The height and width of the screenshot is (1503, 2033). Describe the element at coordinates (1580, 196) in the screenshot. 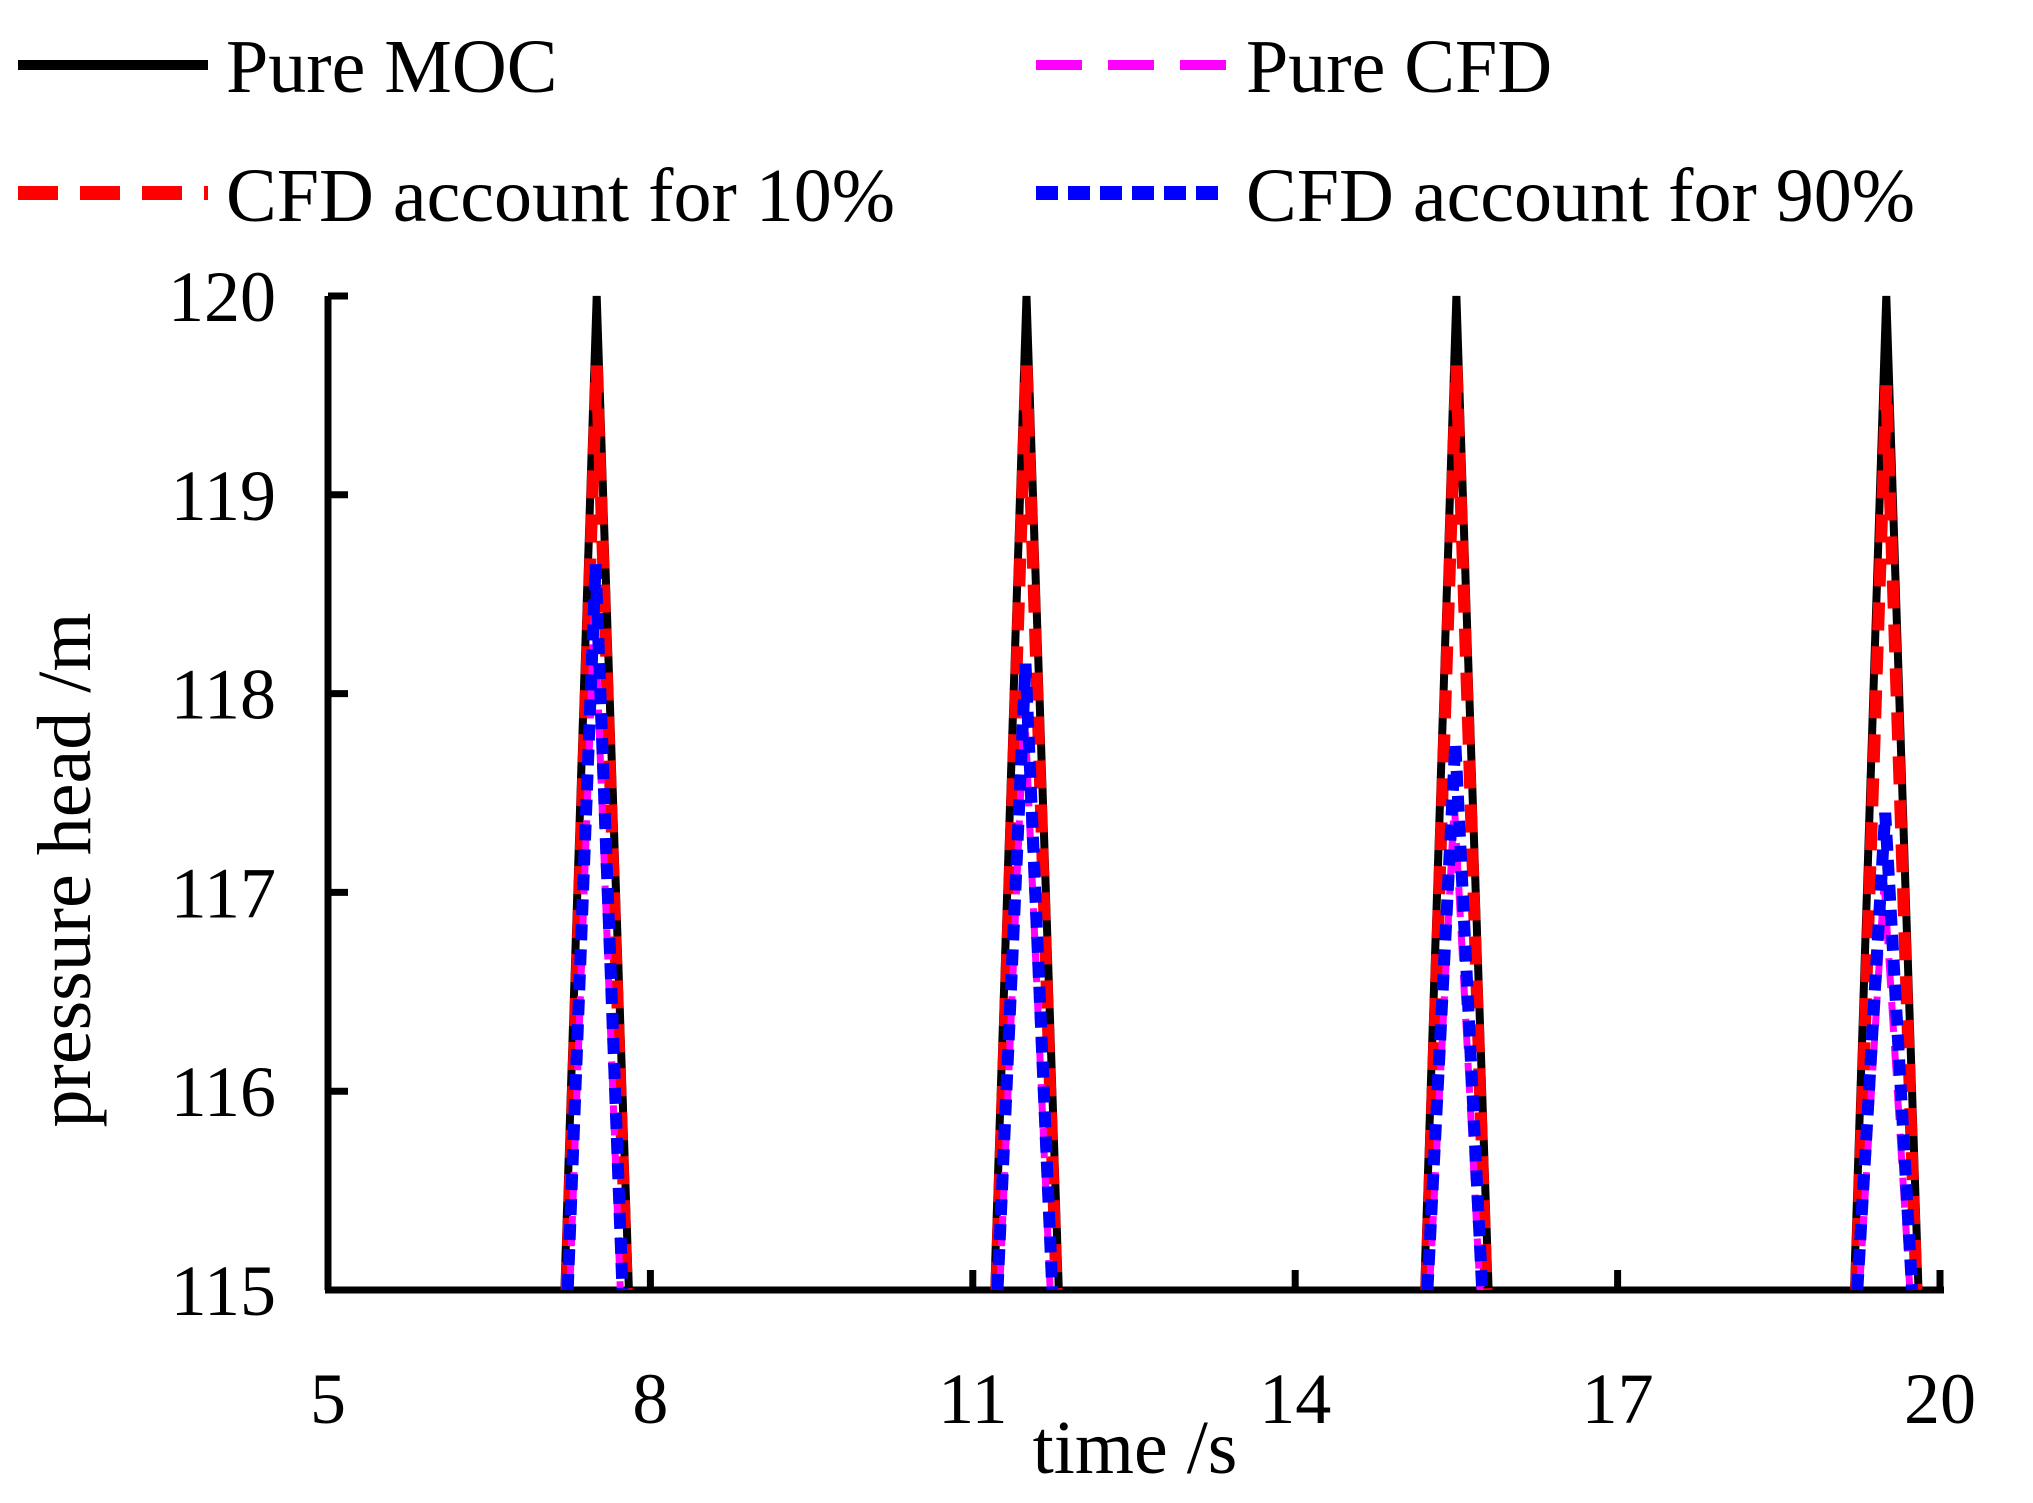

I see `legend-label-cfd-90: CFD account for 90%` at that location.